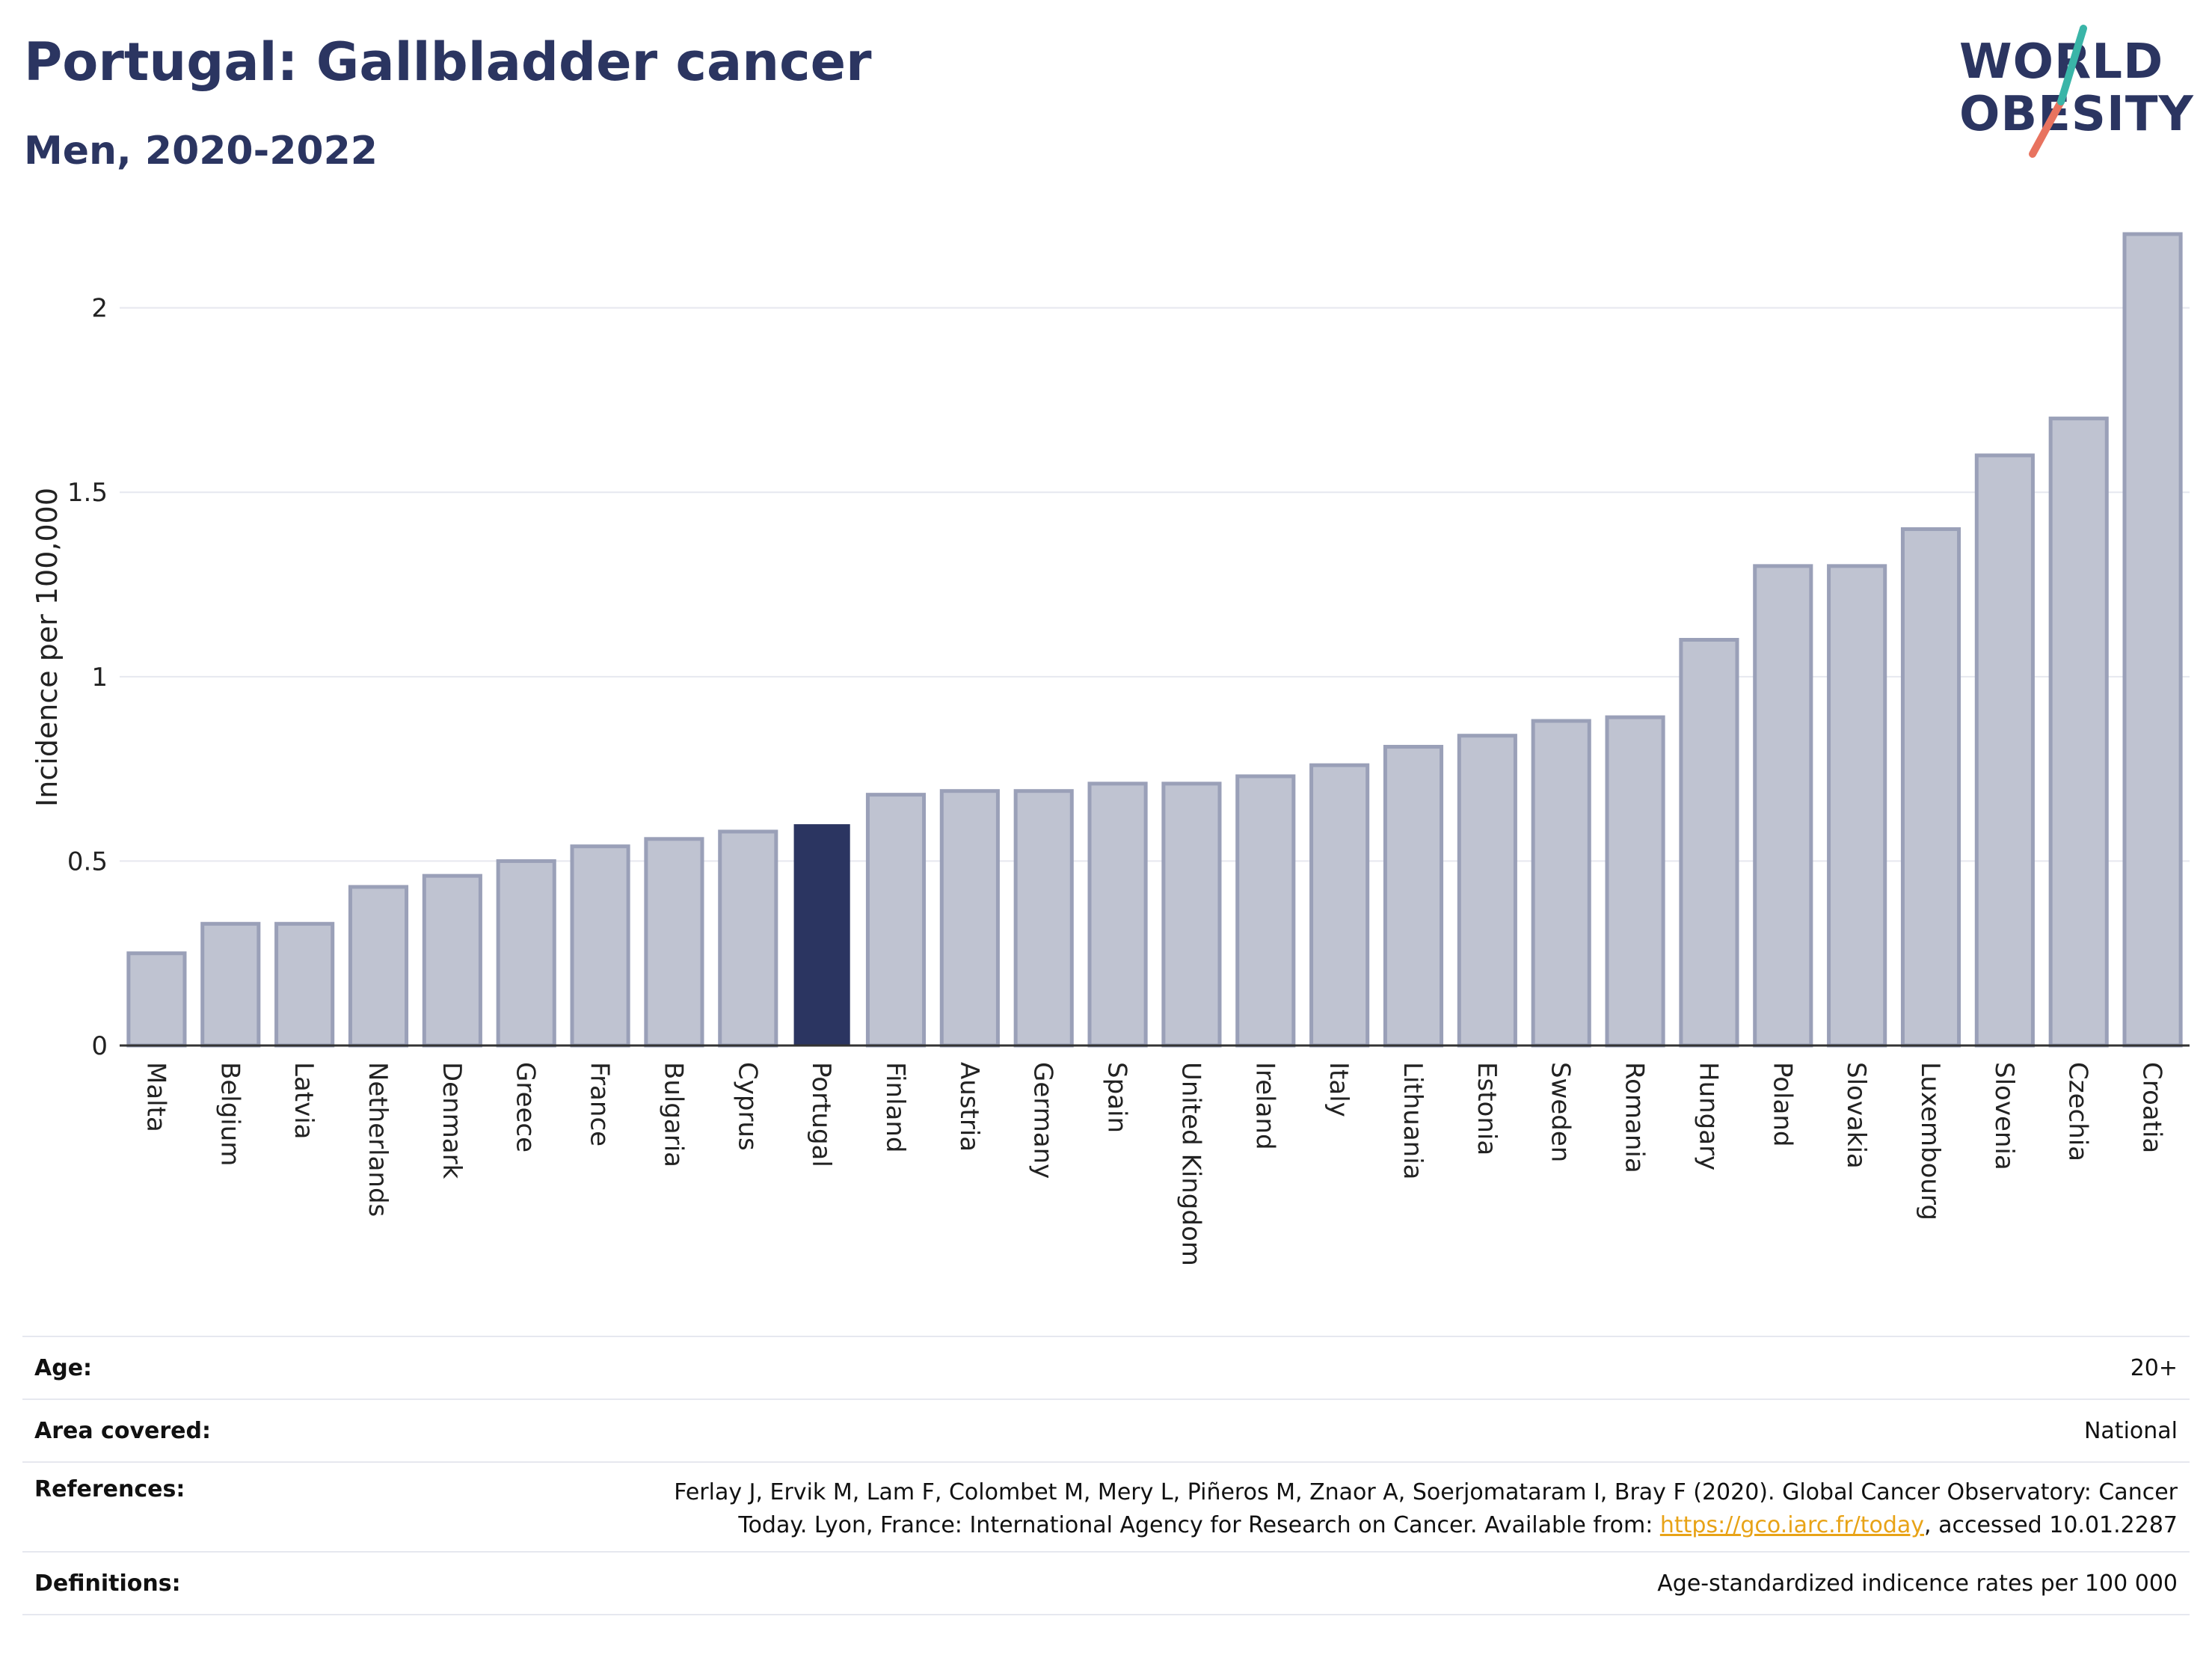 The width and height of the screenshot is (2212, 1655). I want to click on y-tick-label: 0, so click(99, 1046).